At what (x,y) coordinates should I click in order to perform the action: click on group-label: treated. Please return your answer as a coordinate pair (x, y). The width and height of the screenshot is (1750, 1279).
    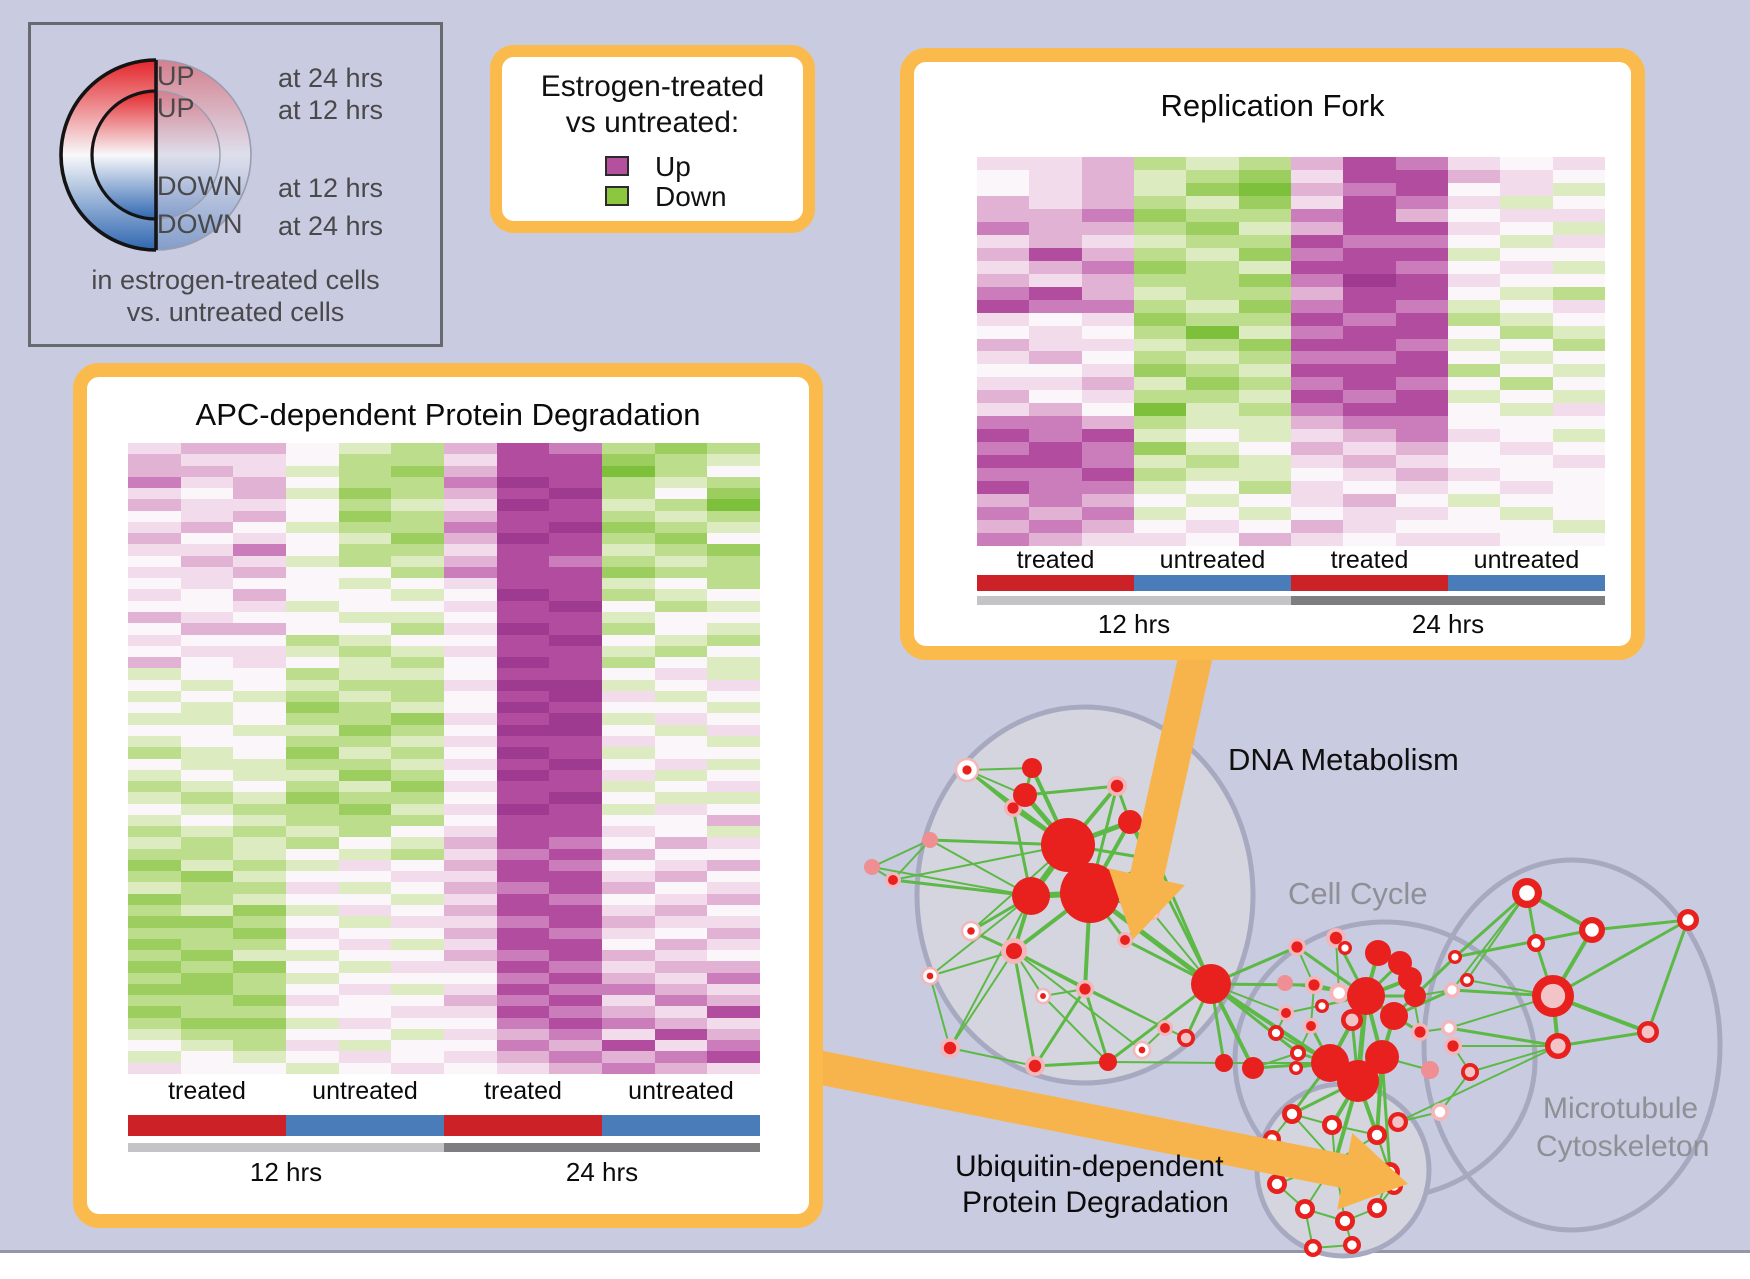
    Looking at the image, I should click on (207, 1091).